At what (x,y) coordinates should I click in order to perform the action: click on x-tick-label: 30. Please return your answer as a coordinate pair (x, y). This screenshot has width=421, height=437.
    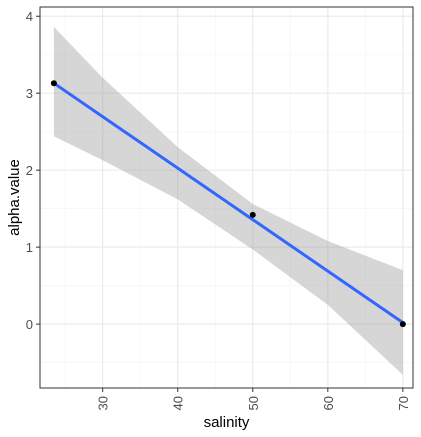
    Looking at the image, I should click on (103, 403).